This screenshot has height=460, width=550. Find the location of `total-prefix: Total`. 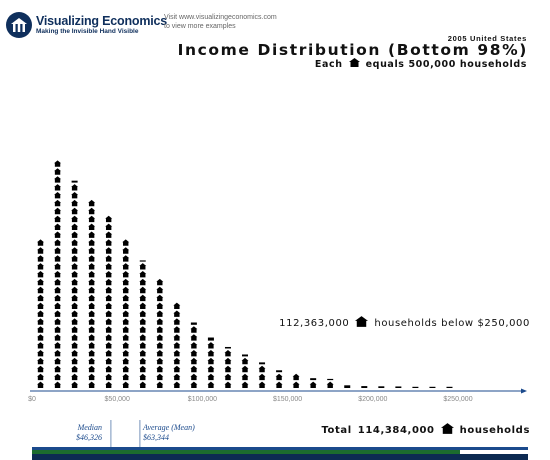

total-prefix: Total is located at coordinates (336, 430).